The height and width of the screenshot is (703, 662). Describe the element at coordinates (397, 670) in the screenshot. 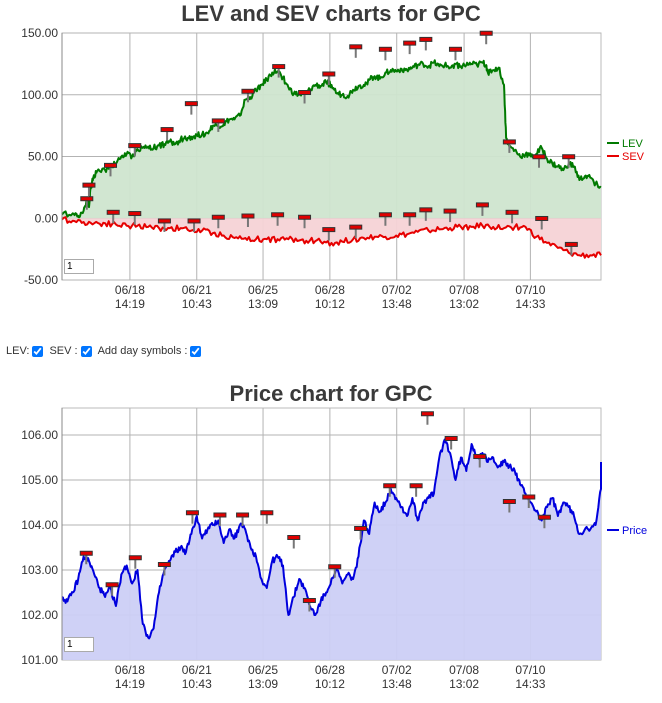

I see `x-tick-date: 07/02` at that location.